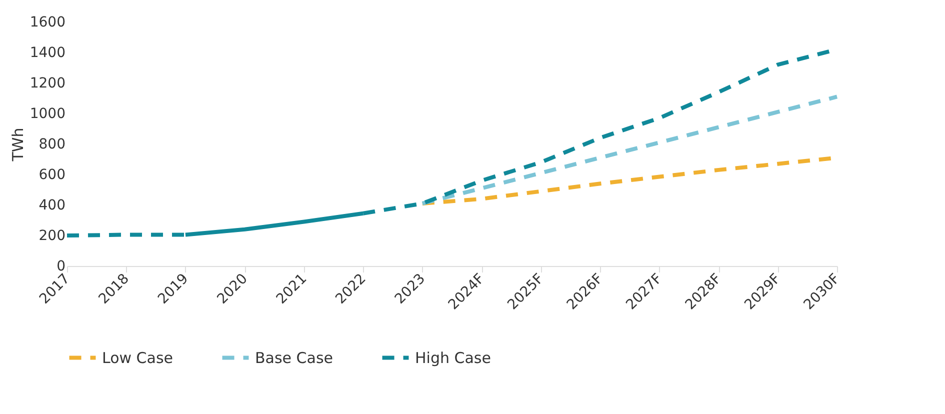 This screenshot has width=945, height=414. What do you see at coordinates (453, 357) in the screenshot?
I see `legend-label: High Case` at bounding box center [453, 357].